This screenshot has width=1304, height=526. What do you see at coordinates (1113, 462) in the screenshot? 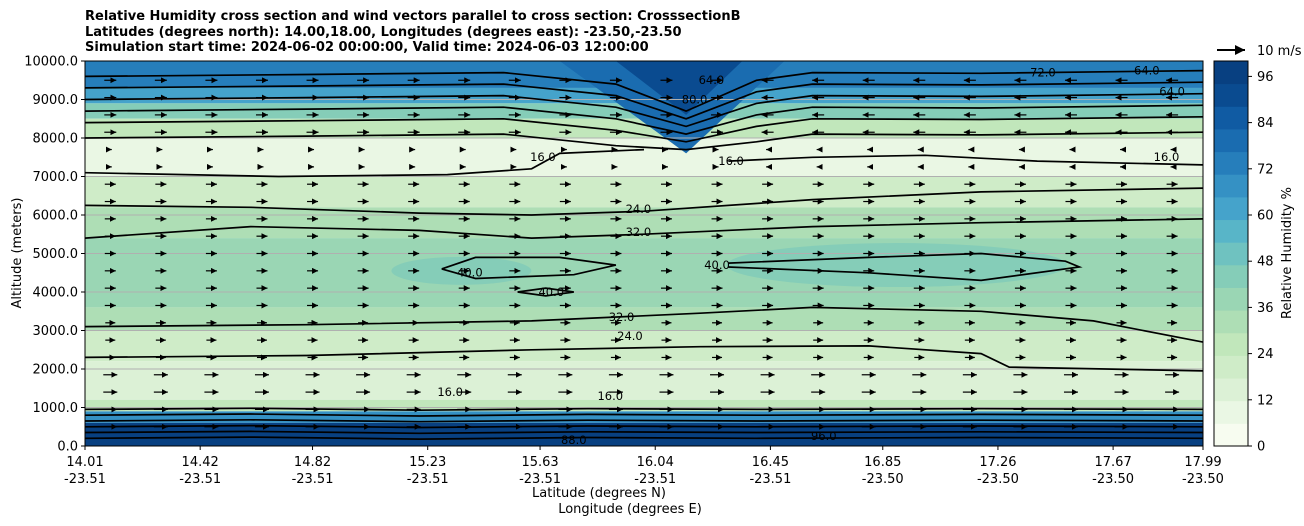
I see `x-tick-latitude: 17.67` at bounding box center [1113, 462].